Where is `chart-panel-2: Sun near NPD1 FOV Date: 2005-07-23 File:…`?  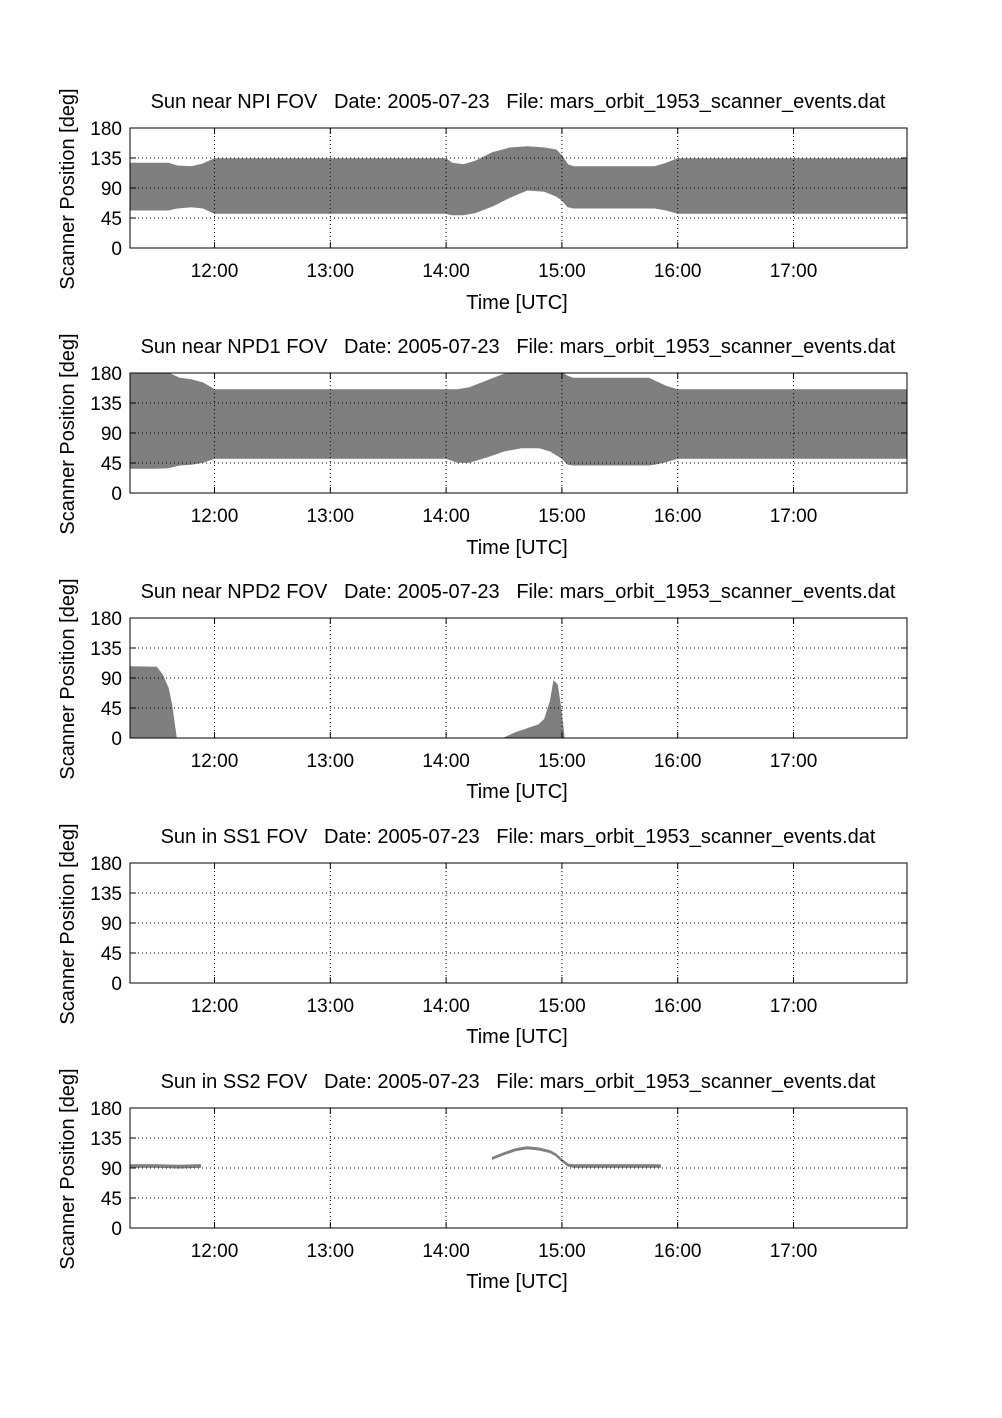 chart-panel-2: Sun near NPD1 FOV Date: 2005-07-23 File:… is located at coordinates (482, 446).